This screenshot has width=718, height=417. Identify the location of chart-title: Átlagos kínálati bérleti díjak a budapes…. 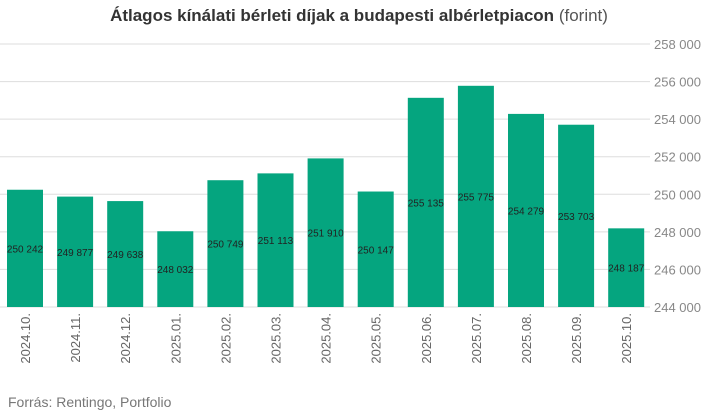
(359, 16).